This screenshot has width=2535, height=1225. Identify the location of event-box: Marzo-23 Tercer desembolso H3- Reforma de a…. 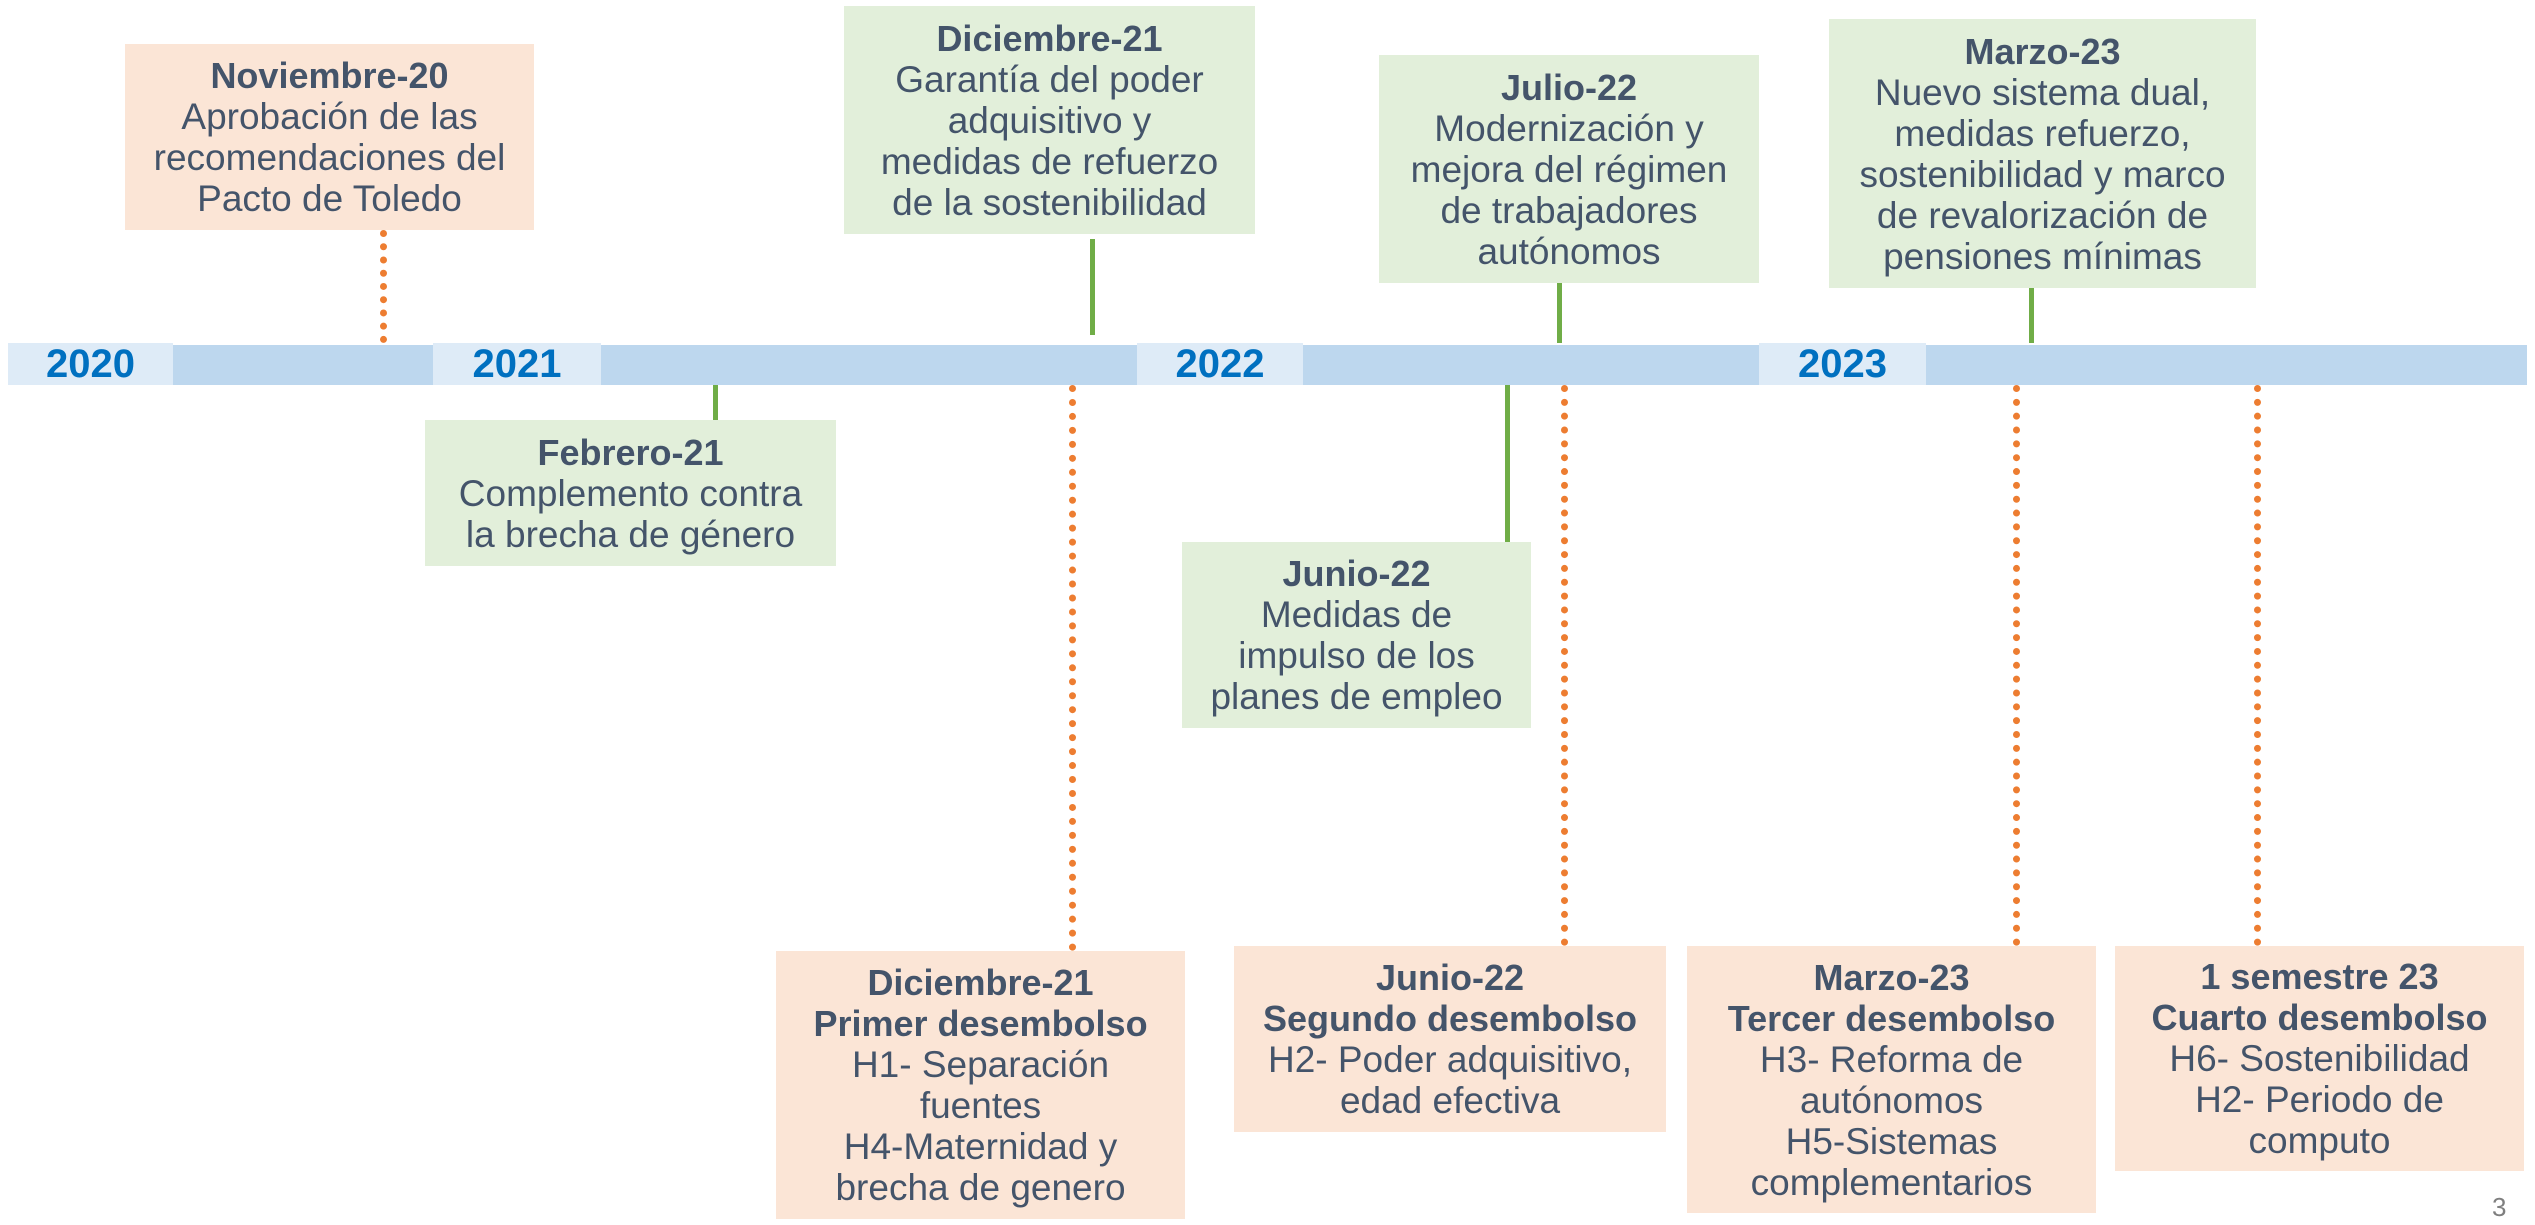
(1891, 1079).